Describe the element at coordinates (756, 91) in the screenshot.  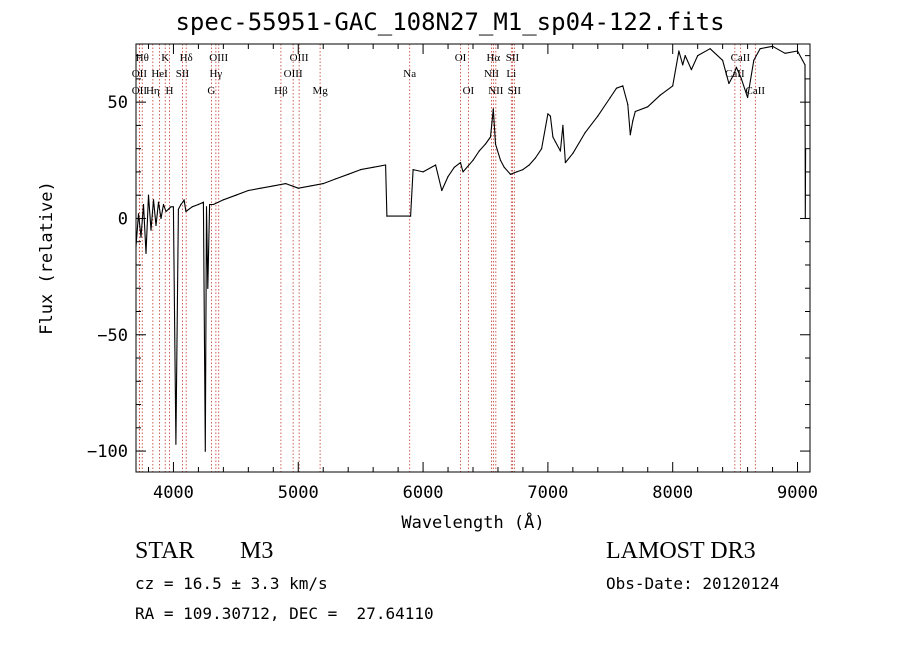
I see `spectral-line-label: CaII` at that location.